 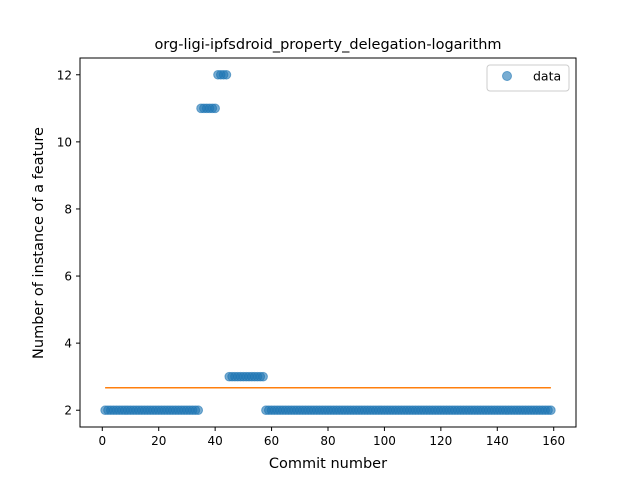 I want to click on y-tick-label: 10, so click(x=64, y=142).